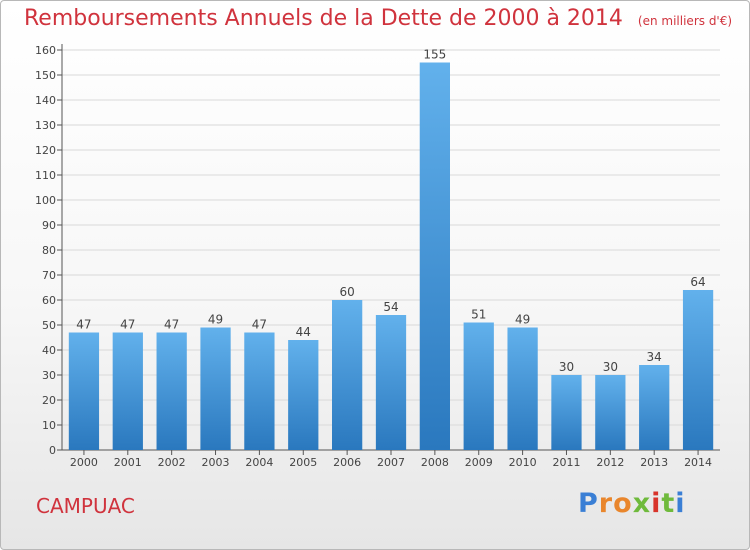  What do you see at coordinates (172, 462) in the screenshot?
I see `x-tick-label: 2002` at bounding box center [172, 462].